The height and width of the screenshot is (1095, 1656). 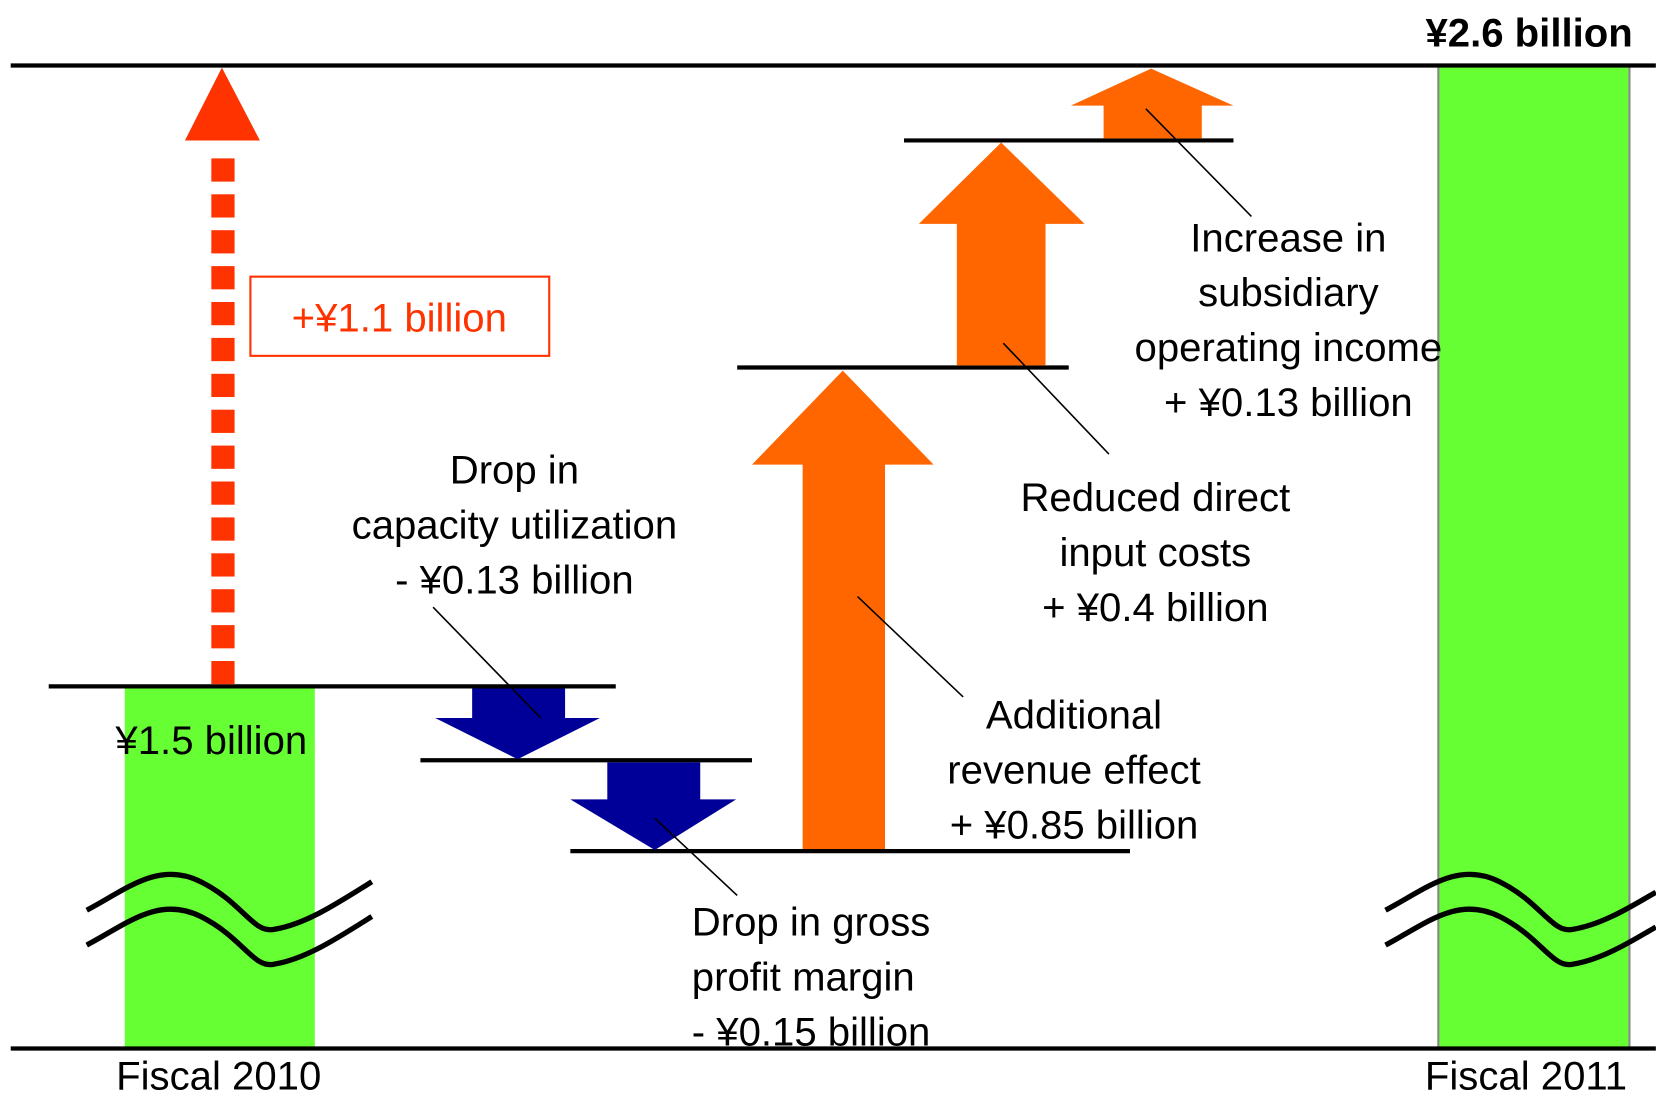 I want to click on total-change: +¥1.1 billion, so click(x=399, y=318).